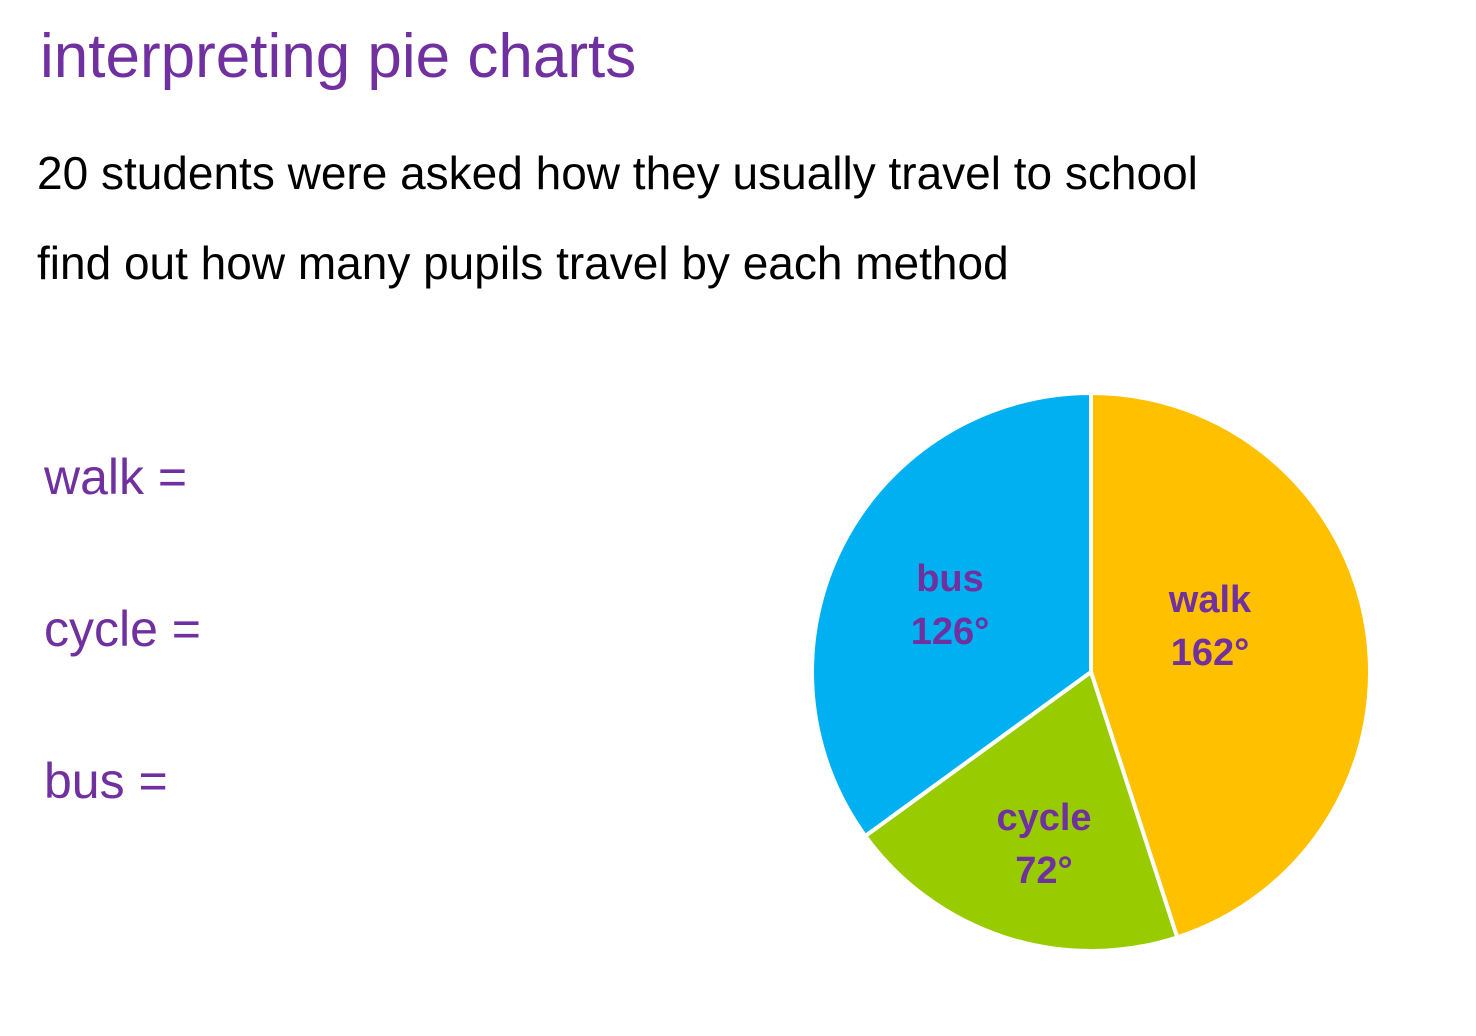 This screenshot has height=1036, width=1476. I want to click on pie-slice-bus, so click(951, 614).